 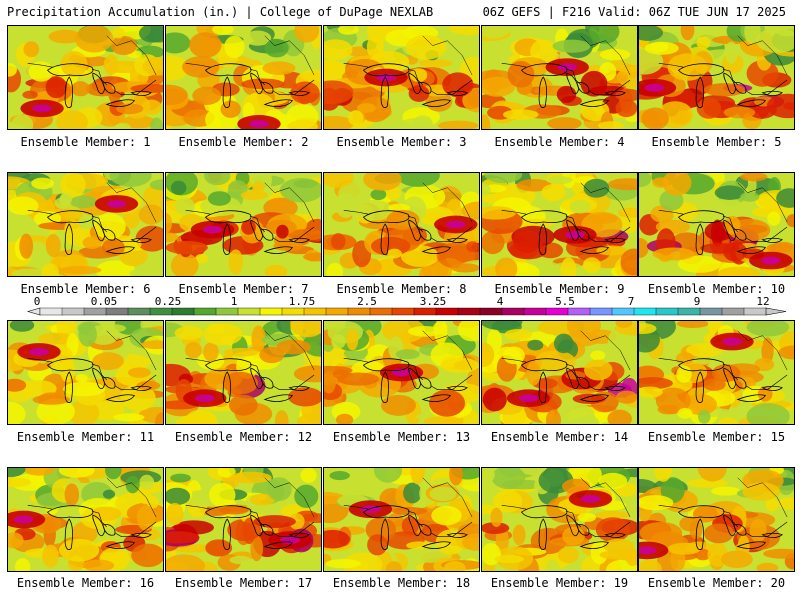 I want to click on ensemble-member-caption: Ensemble Member: 17, so click(x=243, y=583).